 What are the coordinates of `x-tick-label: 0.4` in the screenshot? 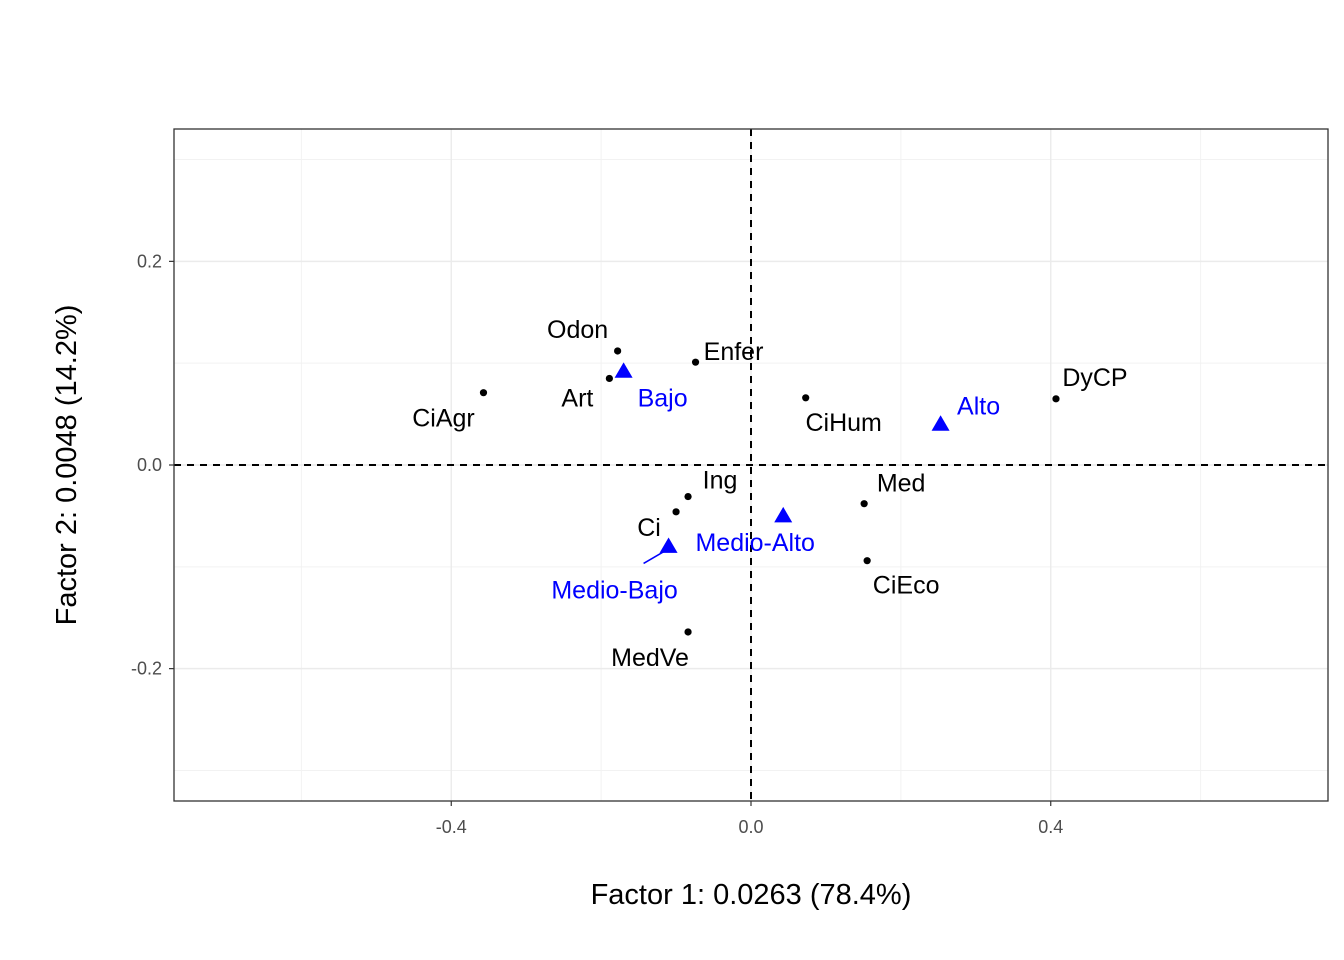 It's located at (1050, 827).